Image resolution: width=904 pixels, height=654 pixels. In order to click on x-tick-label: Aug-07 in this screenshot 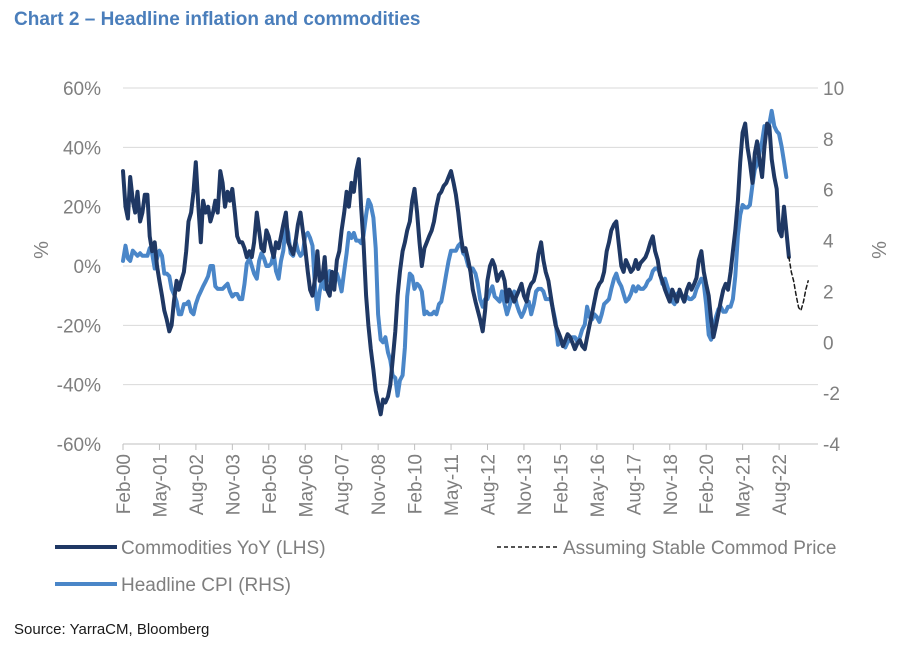, I will do `click(343, 484)`.